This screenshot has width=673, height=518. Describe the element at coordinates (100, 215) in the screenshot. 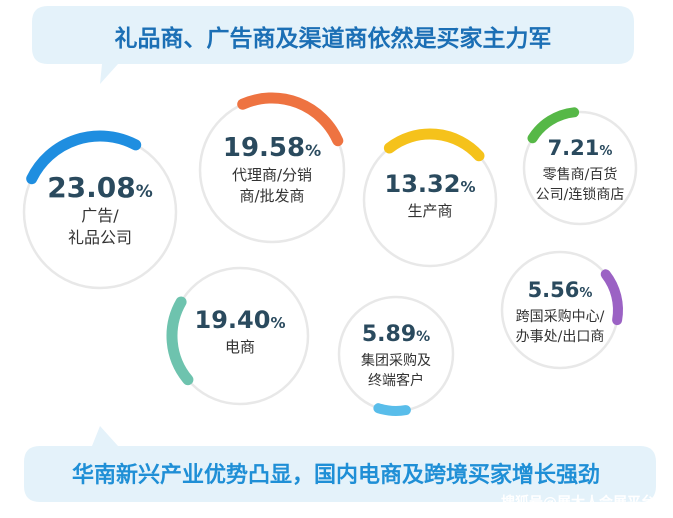

I see `category-label: 广告/` at that location.